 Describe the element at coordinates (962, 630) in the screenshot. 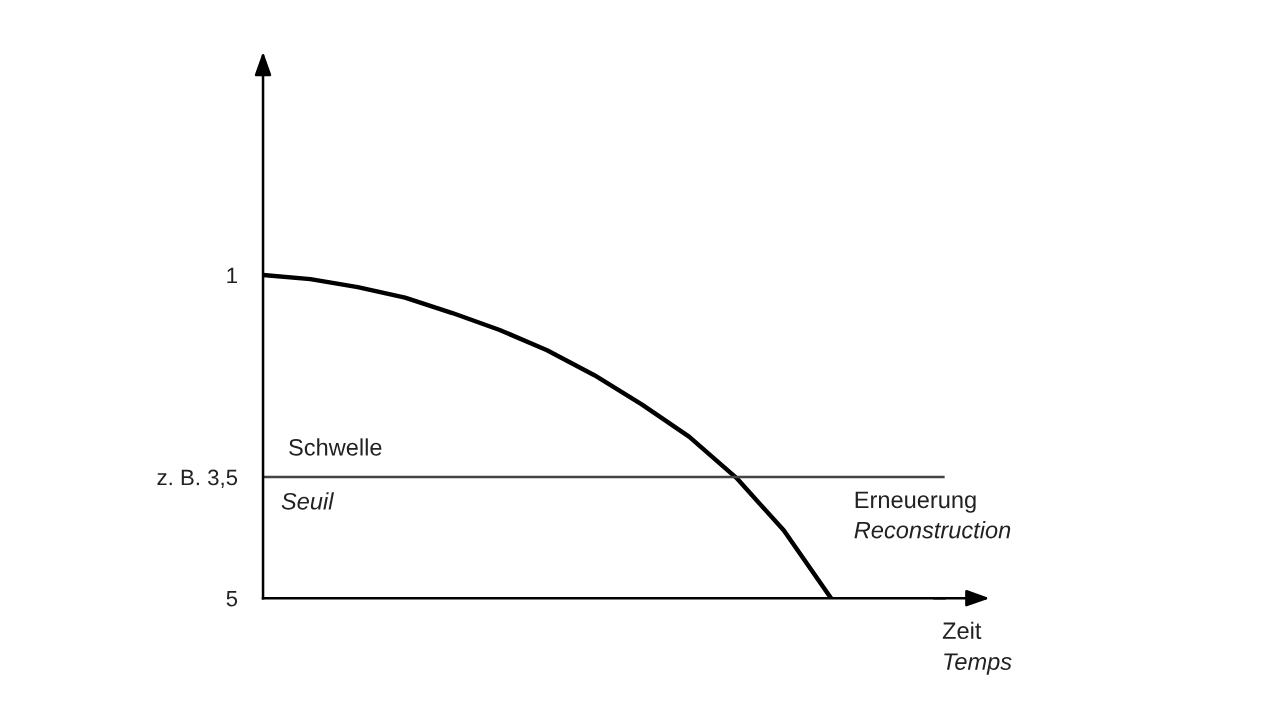

I see `text: Zeit` at that location.